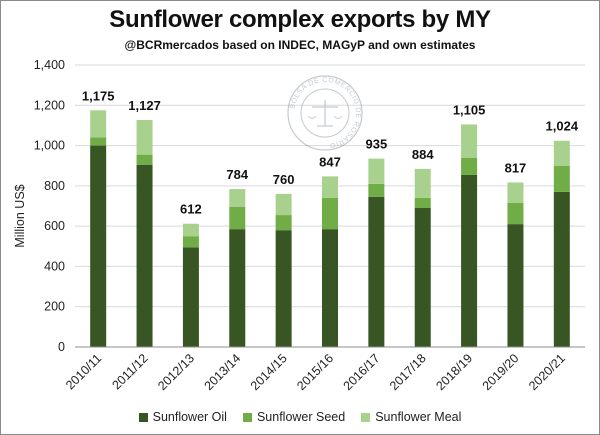 The height and width of the screenshot is (435, 600). I want to click on y-tick-label: 1,200, so click(49, 105).